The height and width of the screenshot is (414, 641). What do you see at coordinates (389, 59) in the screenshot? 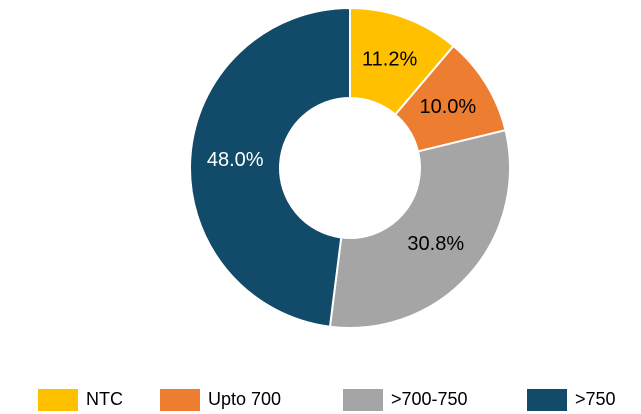
I see `data-label: 11.2%` at bounding box center [389, 59].